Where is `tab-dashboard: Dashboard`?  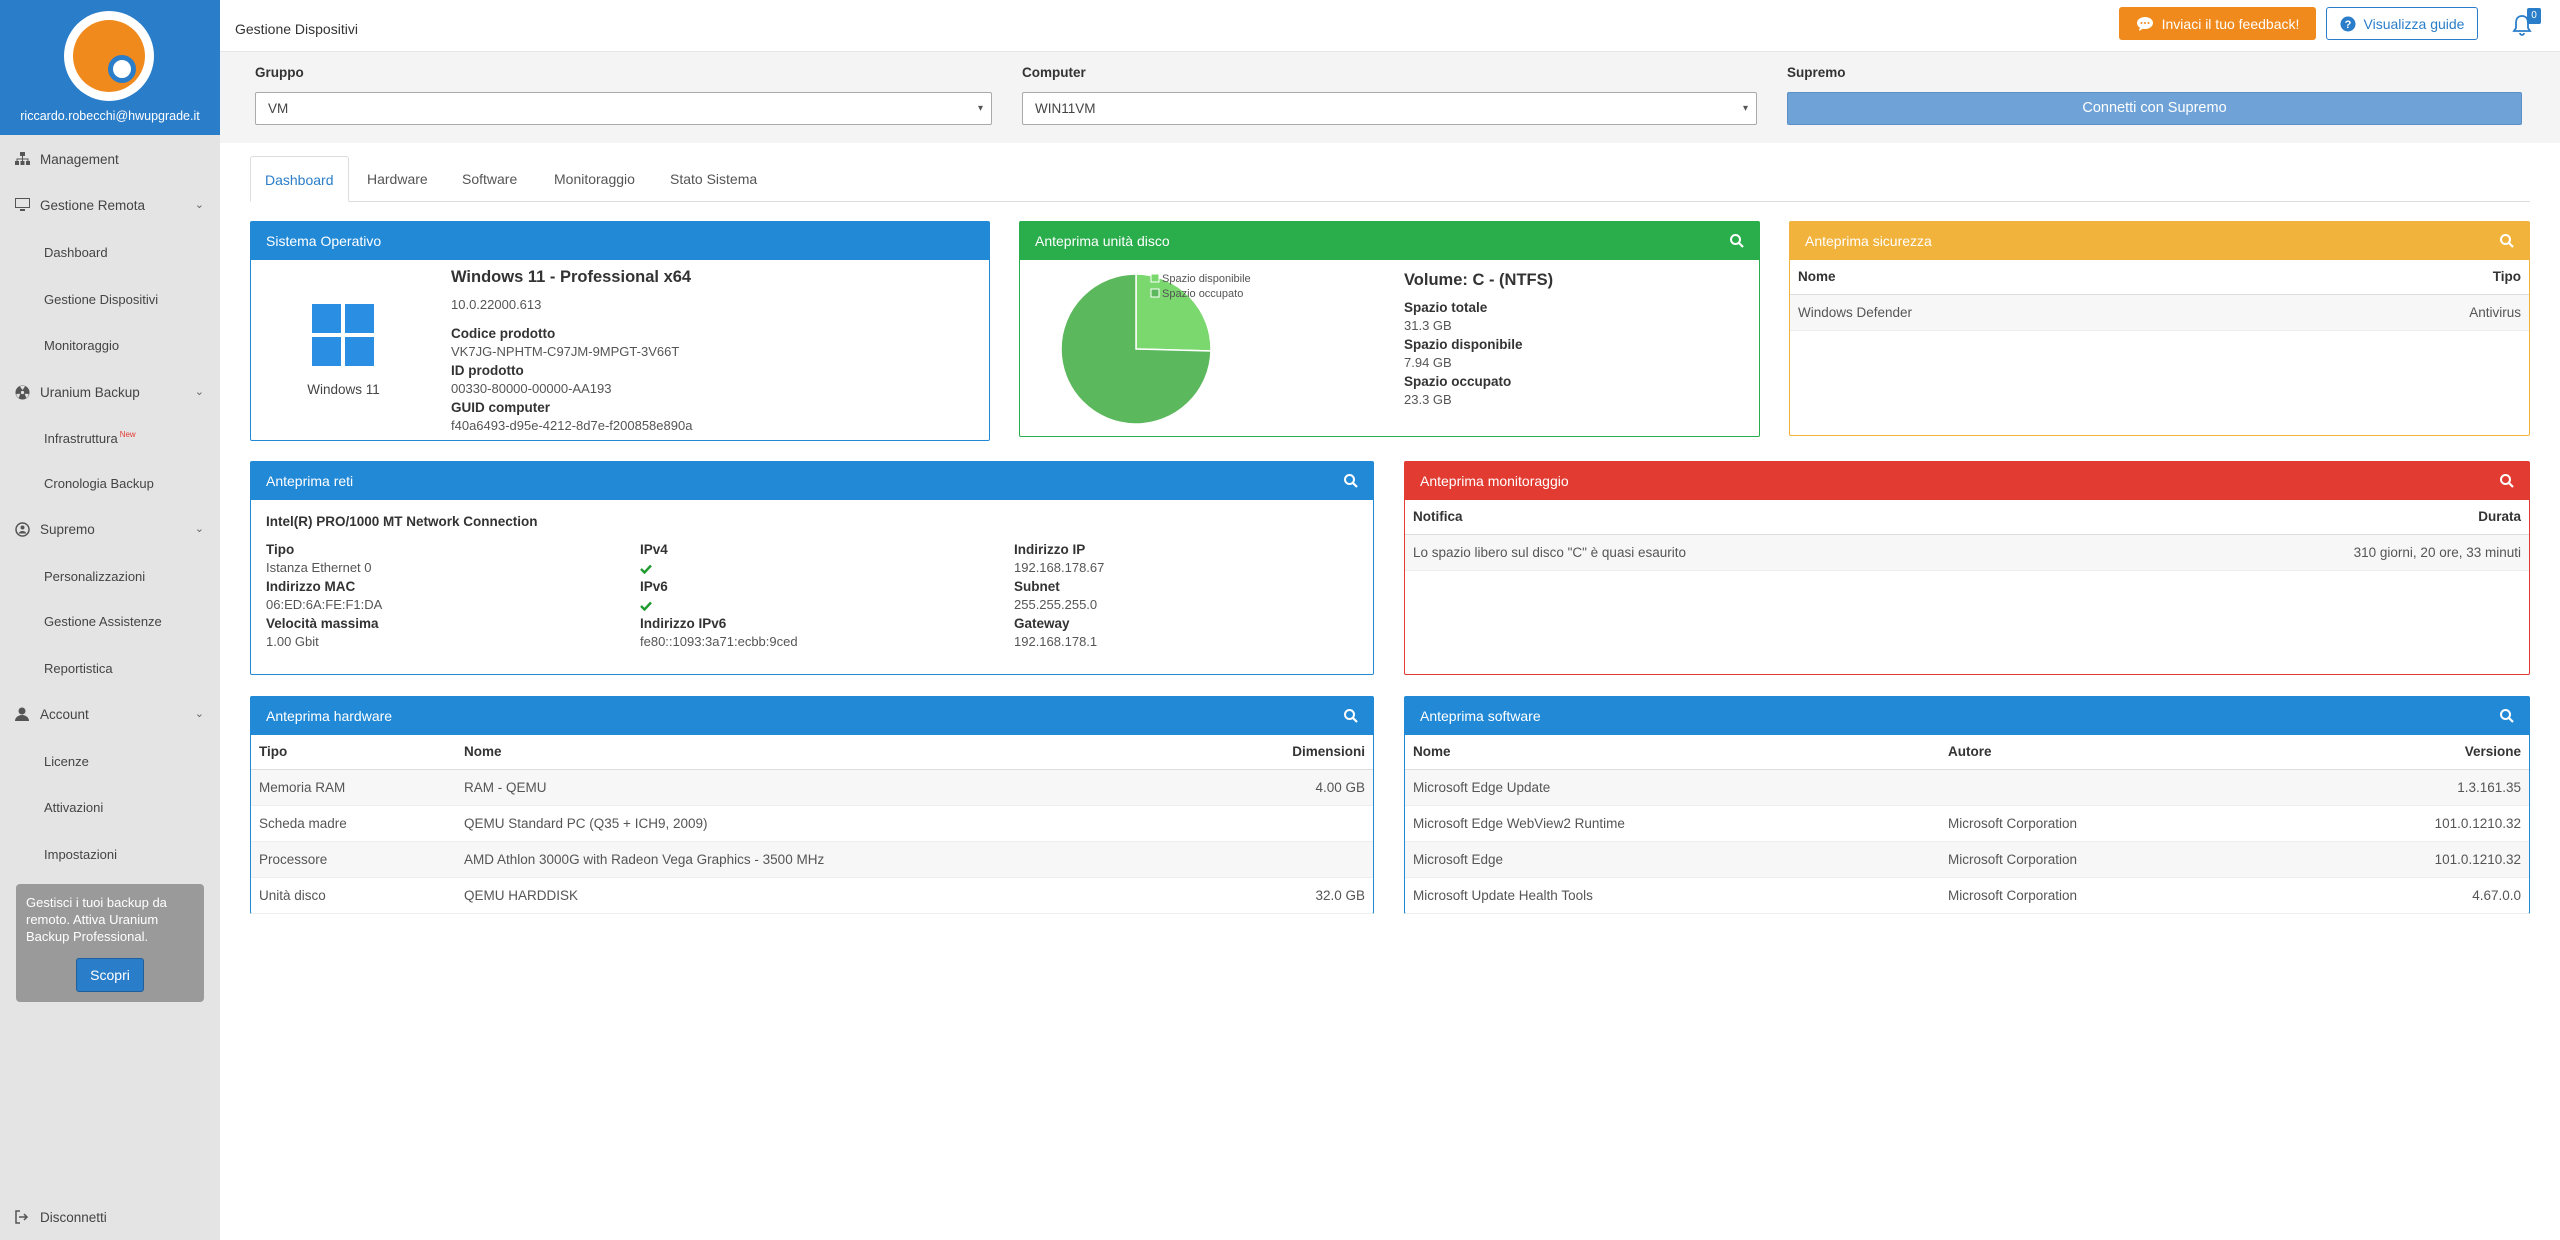 tab-dashboard: Dashboard is located at coordinates (299, 179).